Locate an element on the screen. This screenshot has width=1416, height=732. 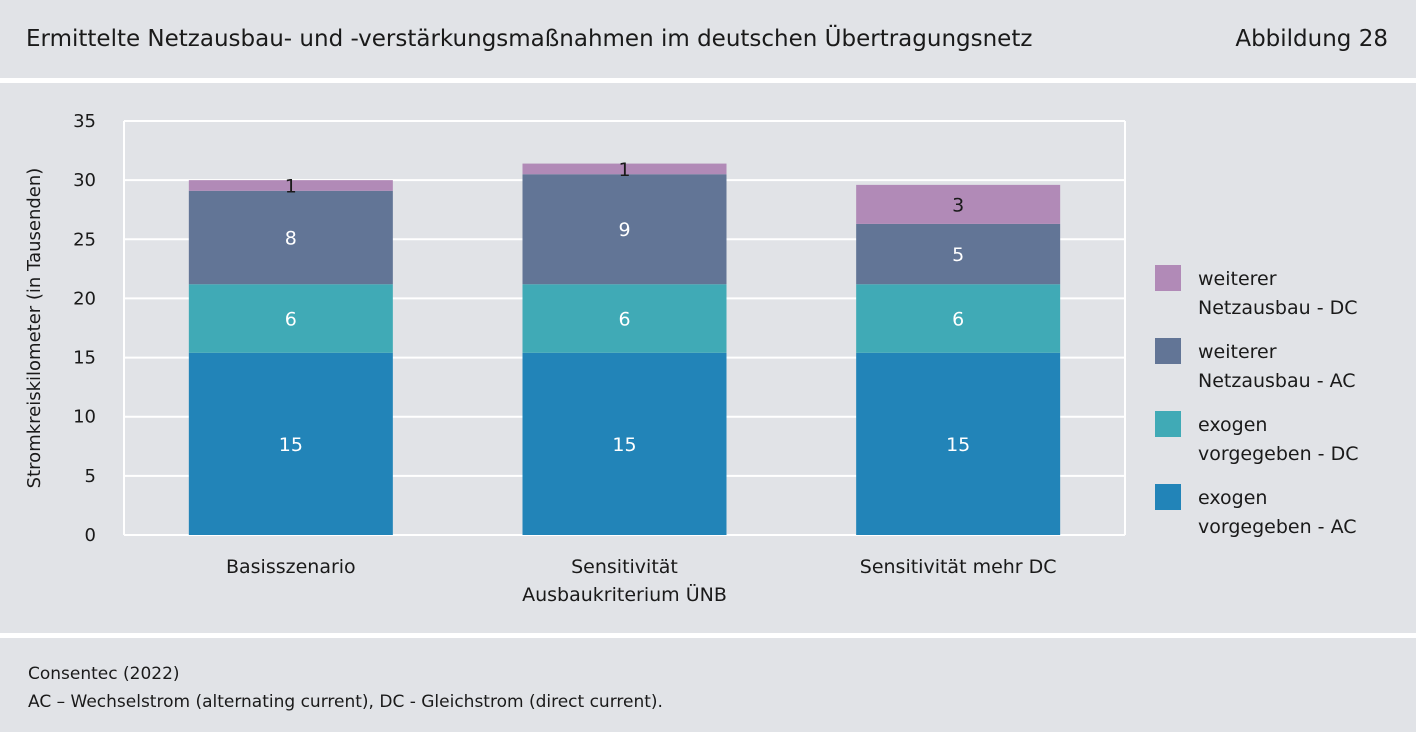
x-tick-label: Ausbaukriterium ÜNB is located at coordinates (624, 594).